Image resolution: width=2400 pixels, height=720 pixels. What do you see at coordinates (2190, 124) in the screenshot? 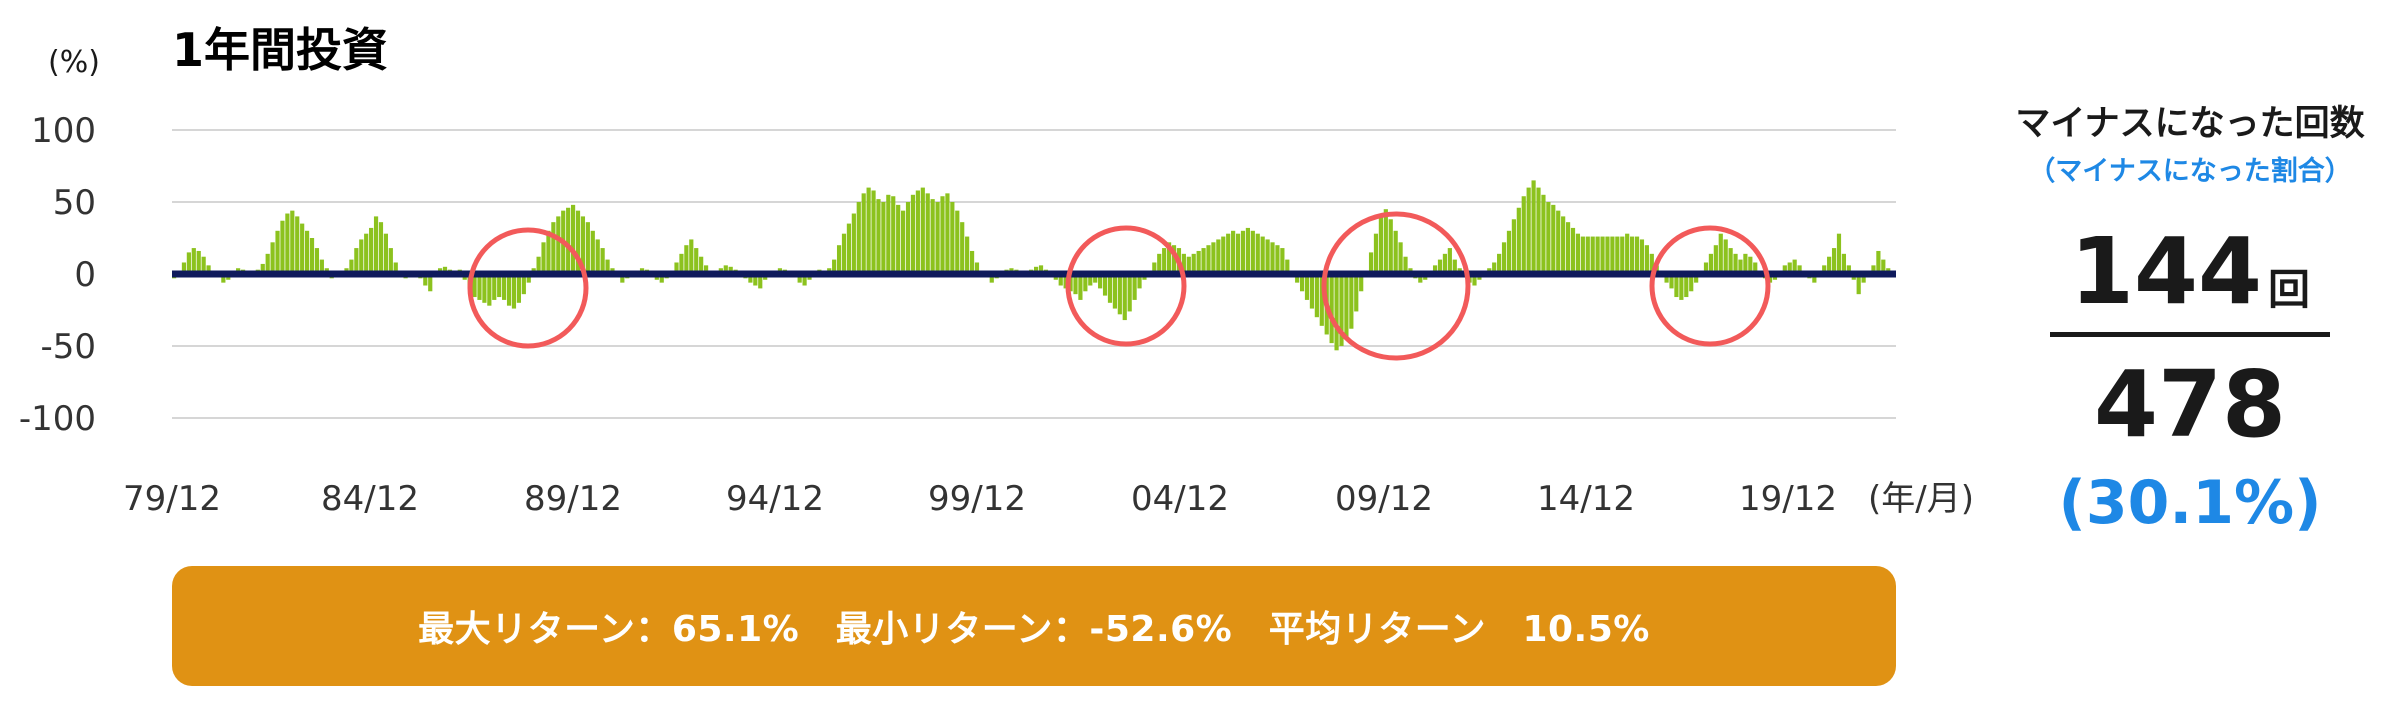
I see `negative-count-title: マイナスになった回数` at bounding box center [2190, 124].